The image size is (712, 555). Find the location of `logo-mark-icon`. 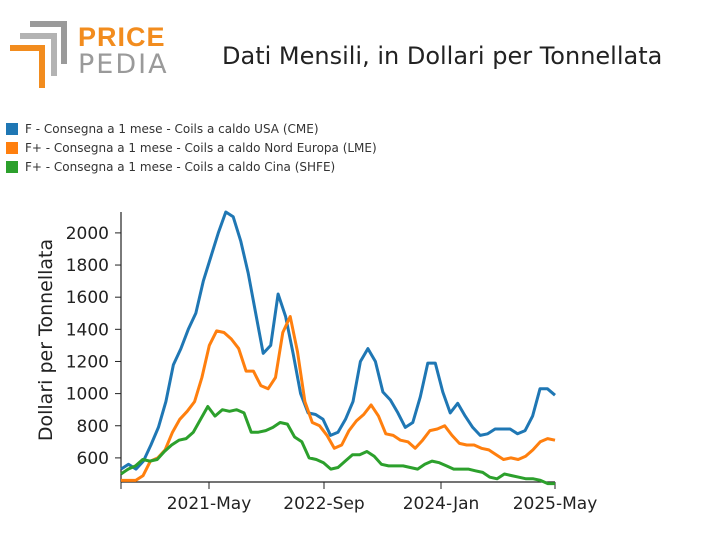

logo-mark-icon is located at coordinates (38, 54).